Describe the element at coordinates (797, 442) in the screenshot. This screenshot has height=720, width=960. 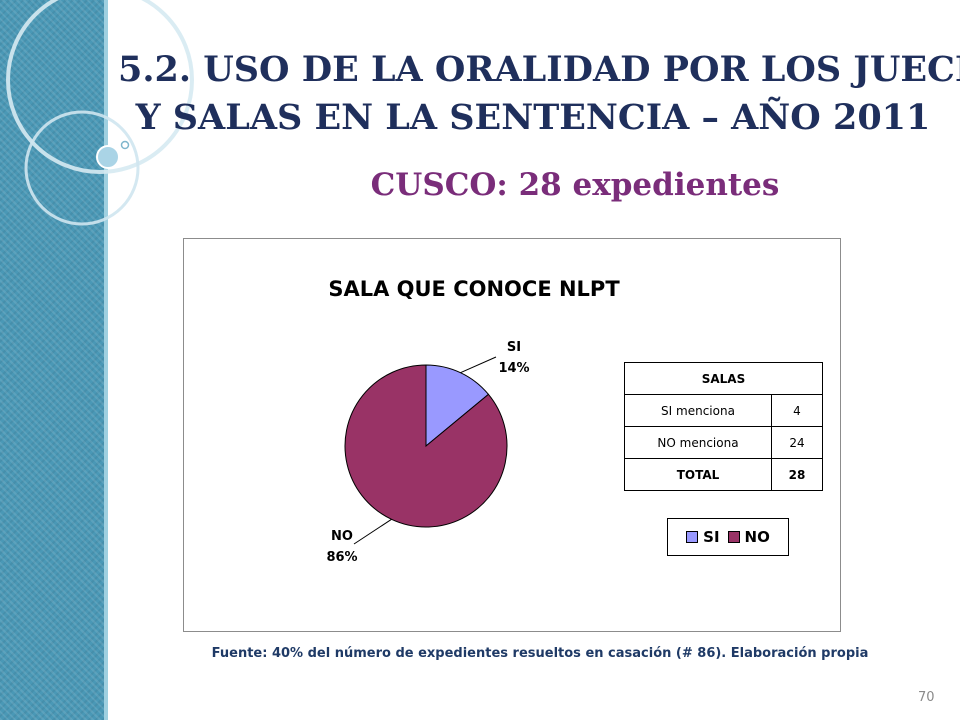
I see `table-cell-value: 24` at that location.